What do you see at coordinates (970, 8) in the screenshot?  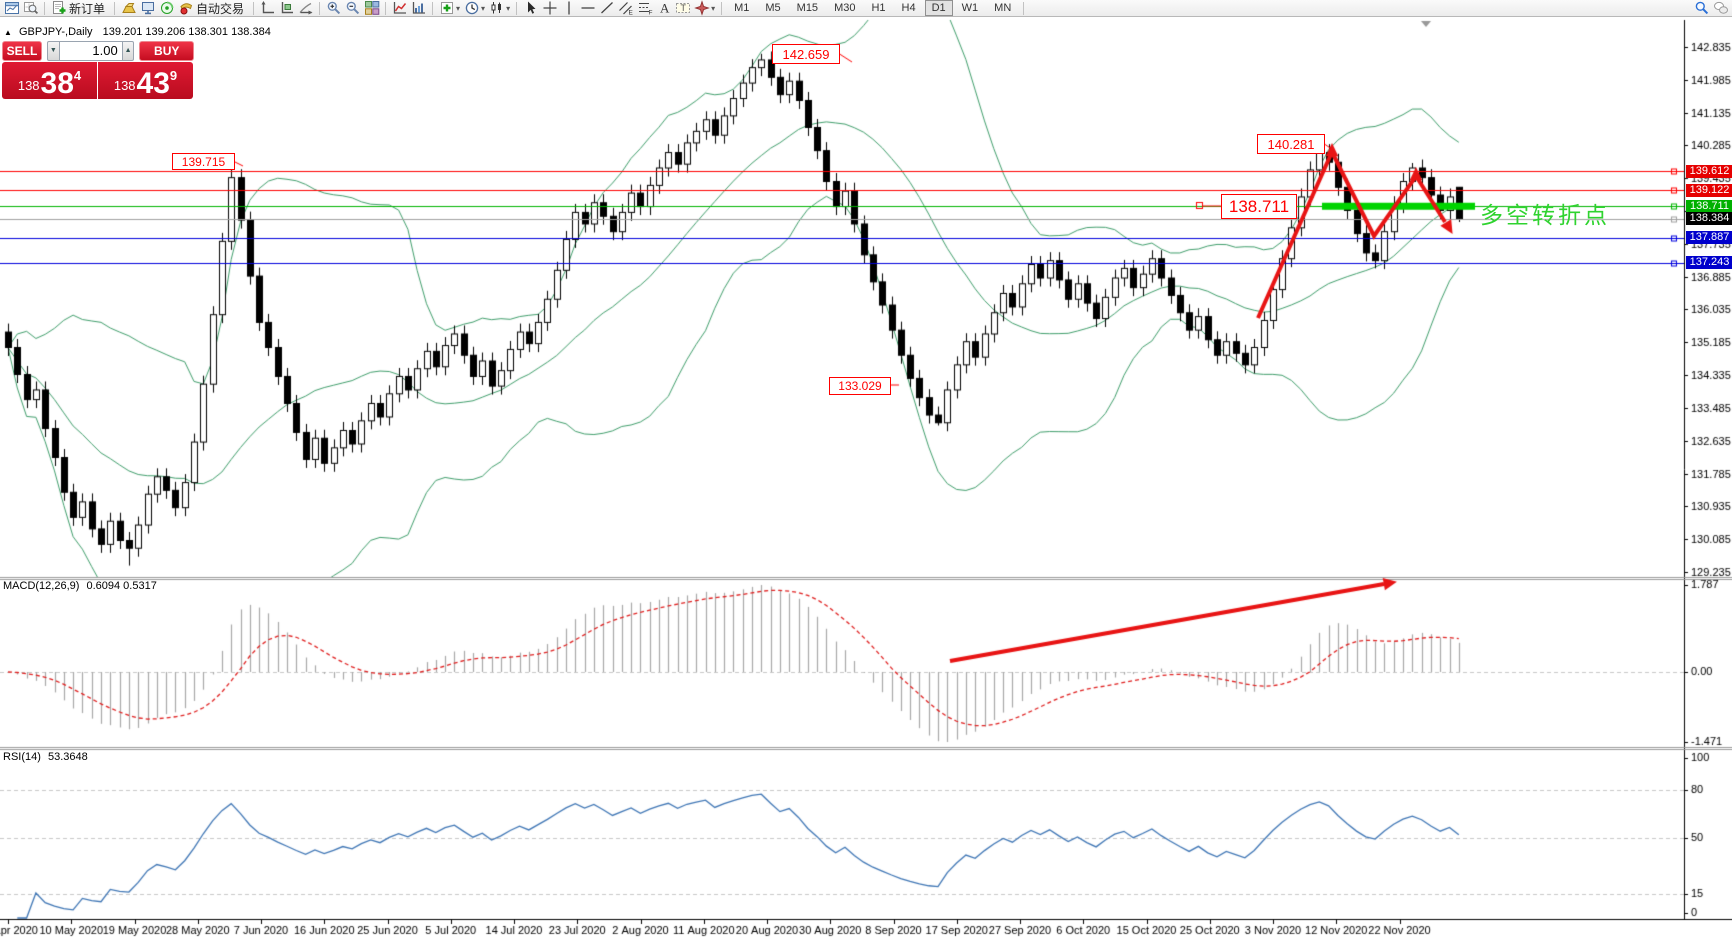 I see `timeframe-w1-button: W1` at bounding box center [970, 8].